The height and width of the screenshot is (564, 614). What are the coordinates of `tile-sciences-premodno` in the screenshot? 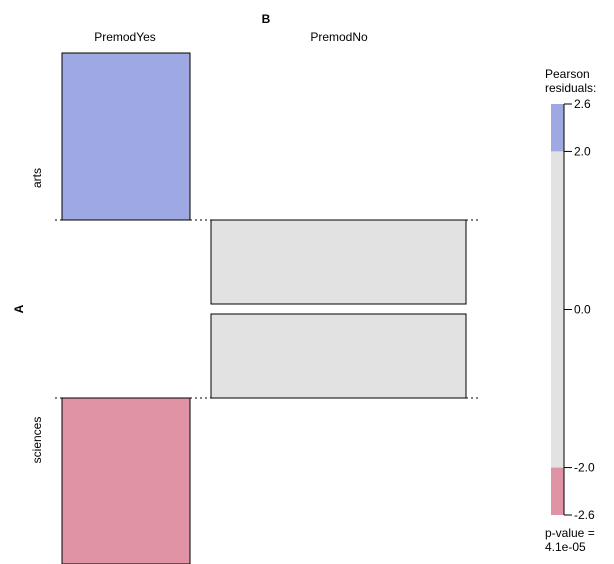 It's located at (338, 356).